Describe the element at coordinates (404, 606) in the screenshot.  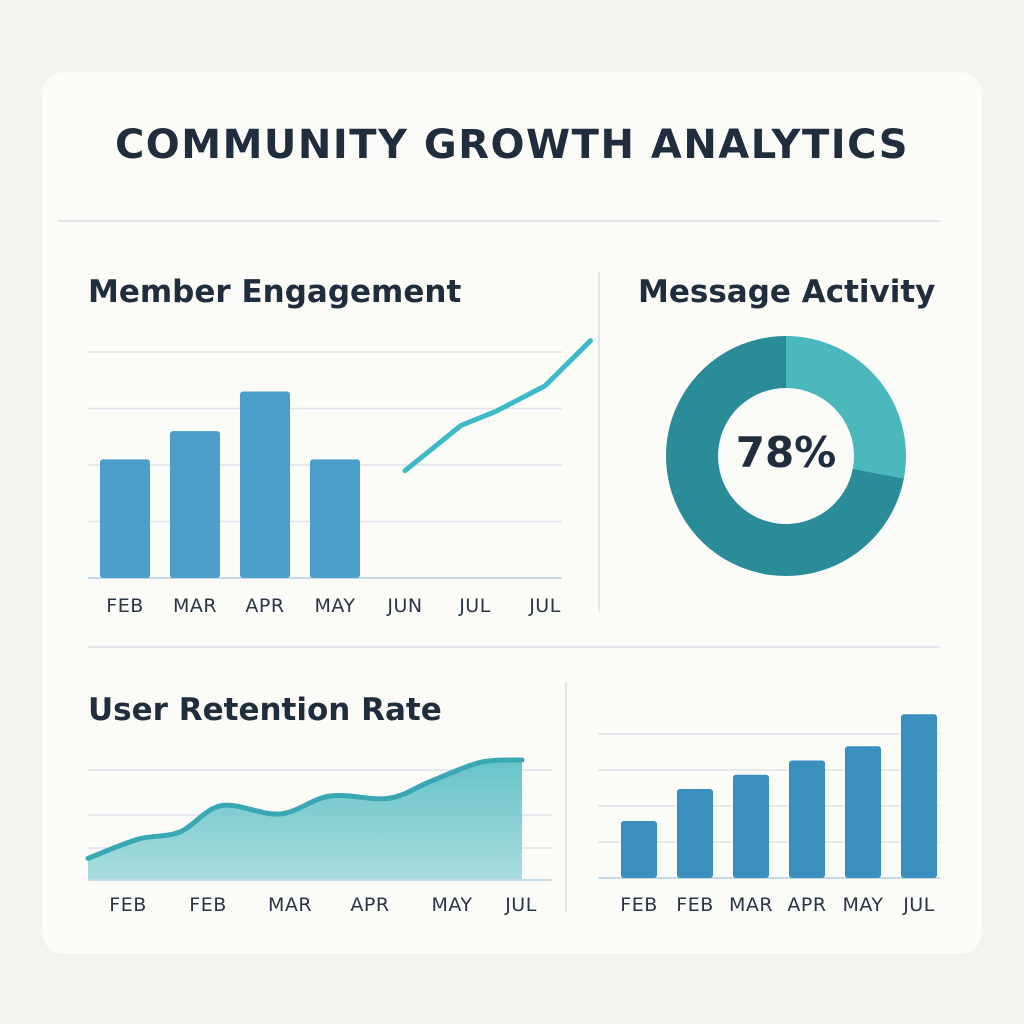
I see `engagement-x-tick: JUN` at that location.